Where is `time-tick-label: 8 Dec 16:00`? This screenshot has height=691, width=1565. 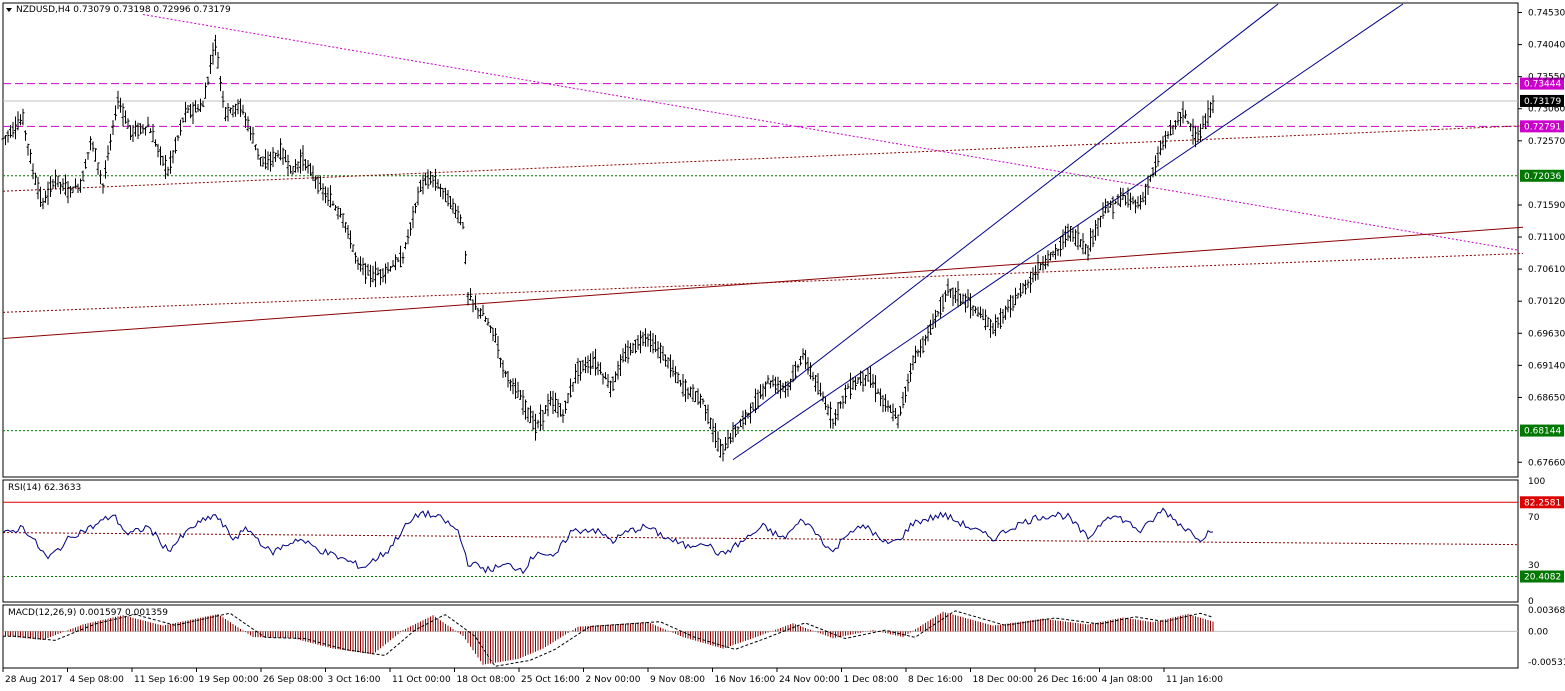
time-tick-label: 8 Dec 16:00 is located at coordinates (935, 680).